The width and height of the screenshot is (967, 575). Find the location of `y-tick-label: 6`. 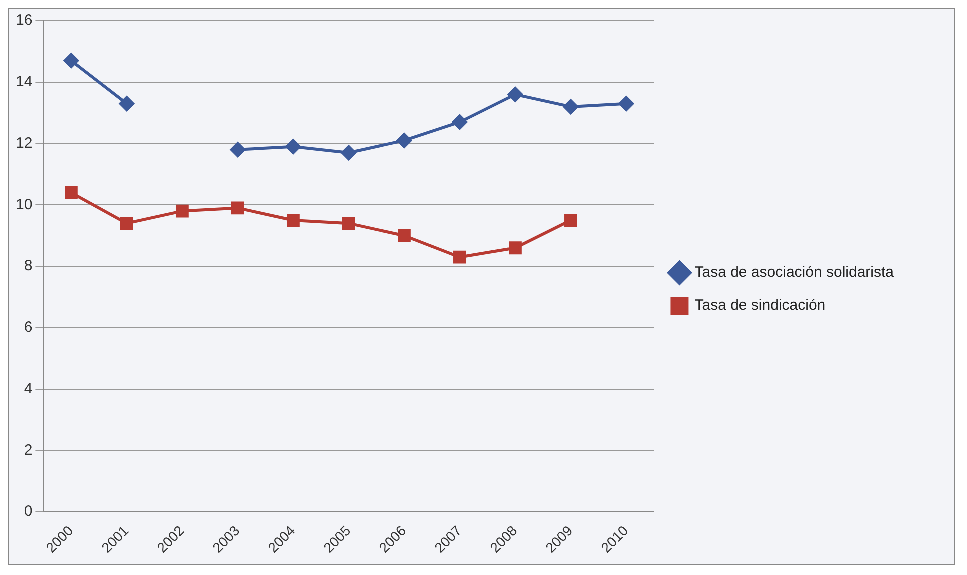

y-tick-label: 6 is located at coordinates (28, 327).